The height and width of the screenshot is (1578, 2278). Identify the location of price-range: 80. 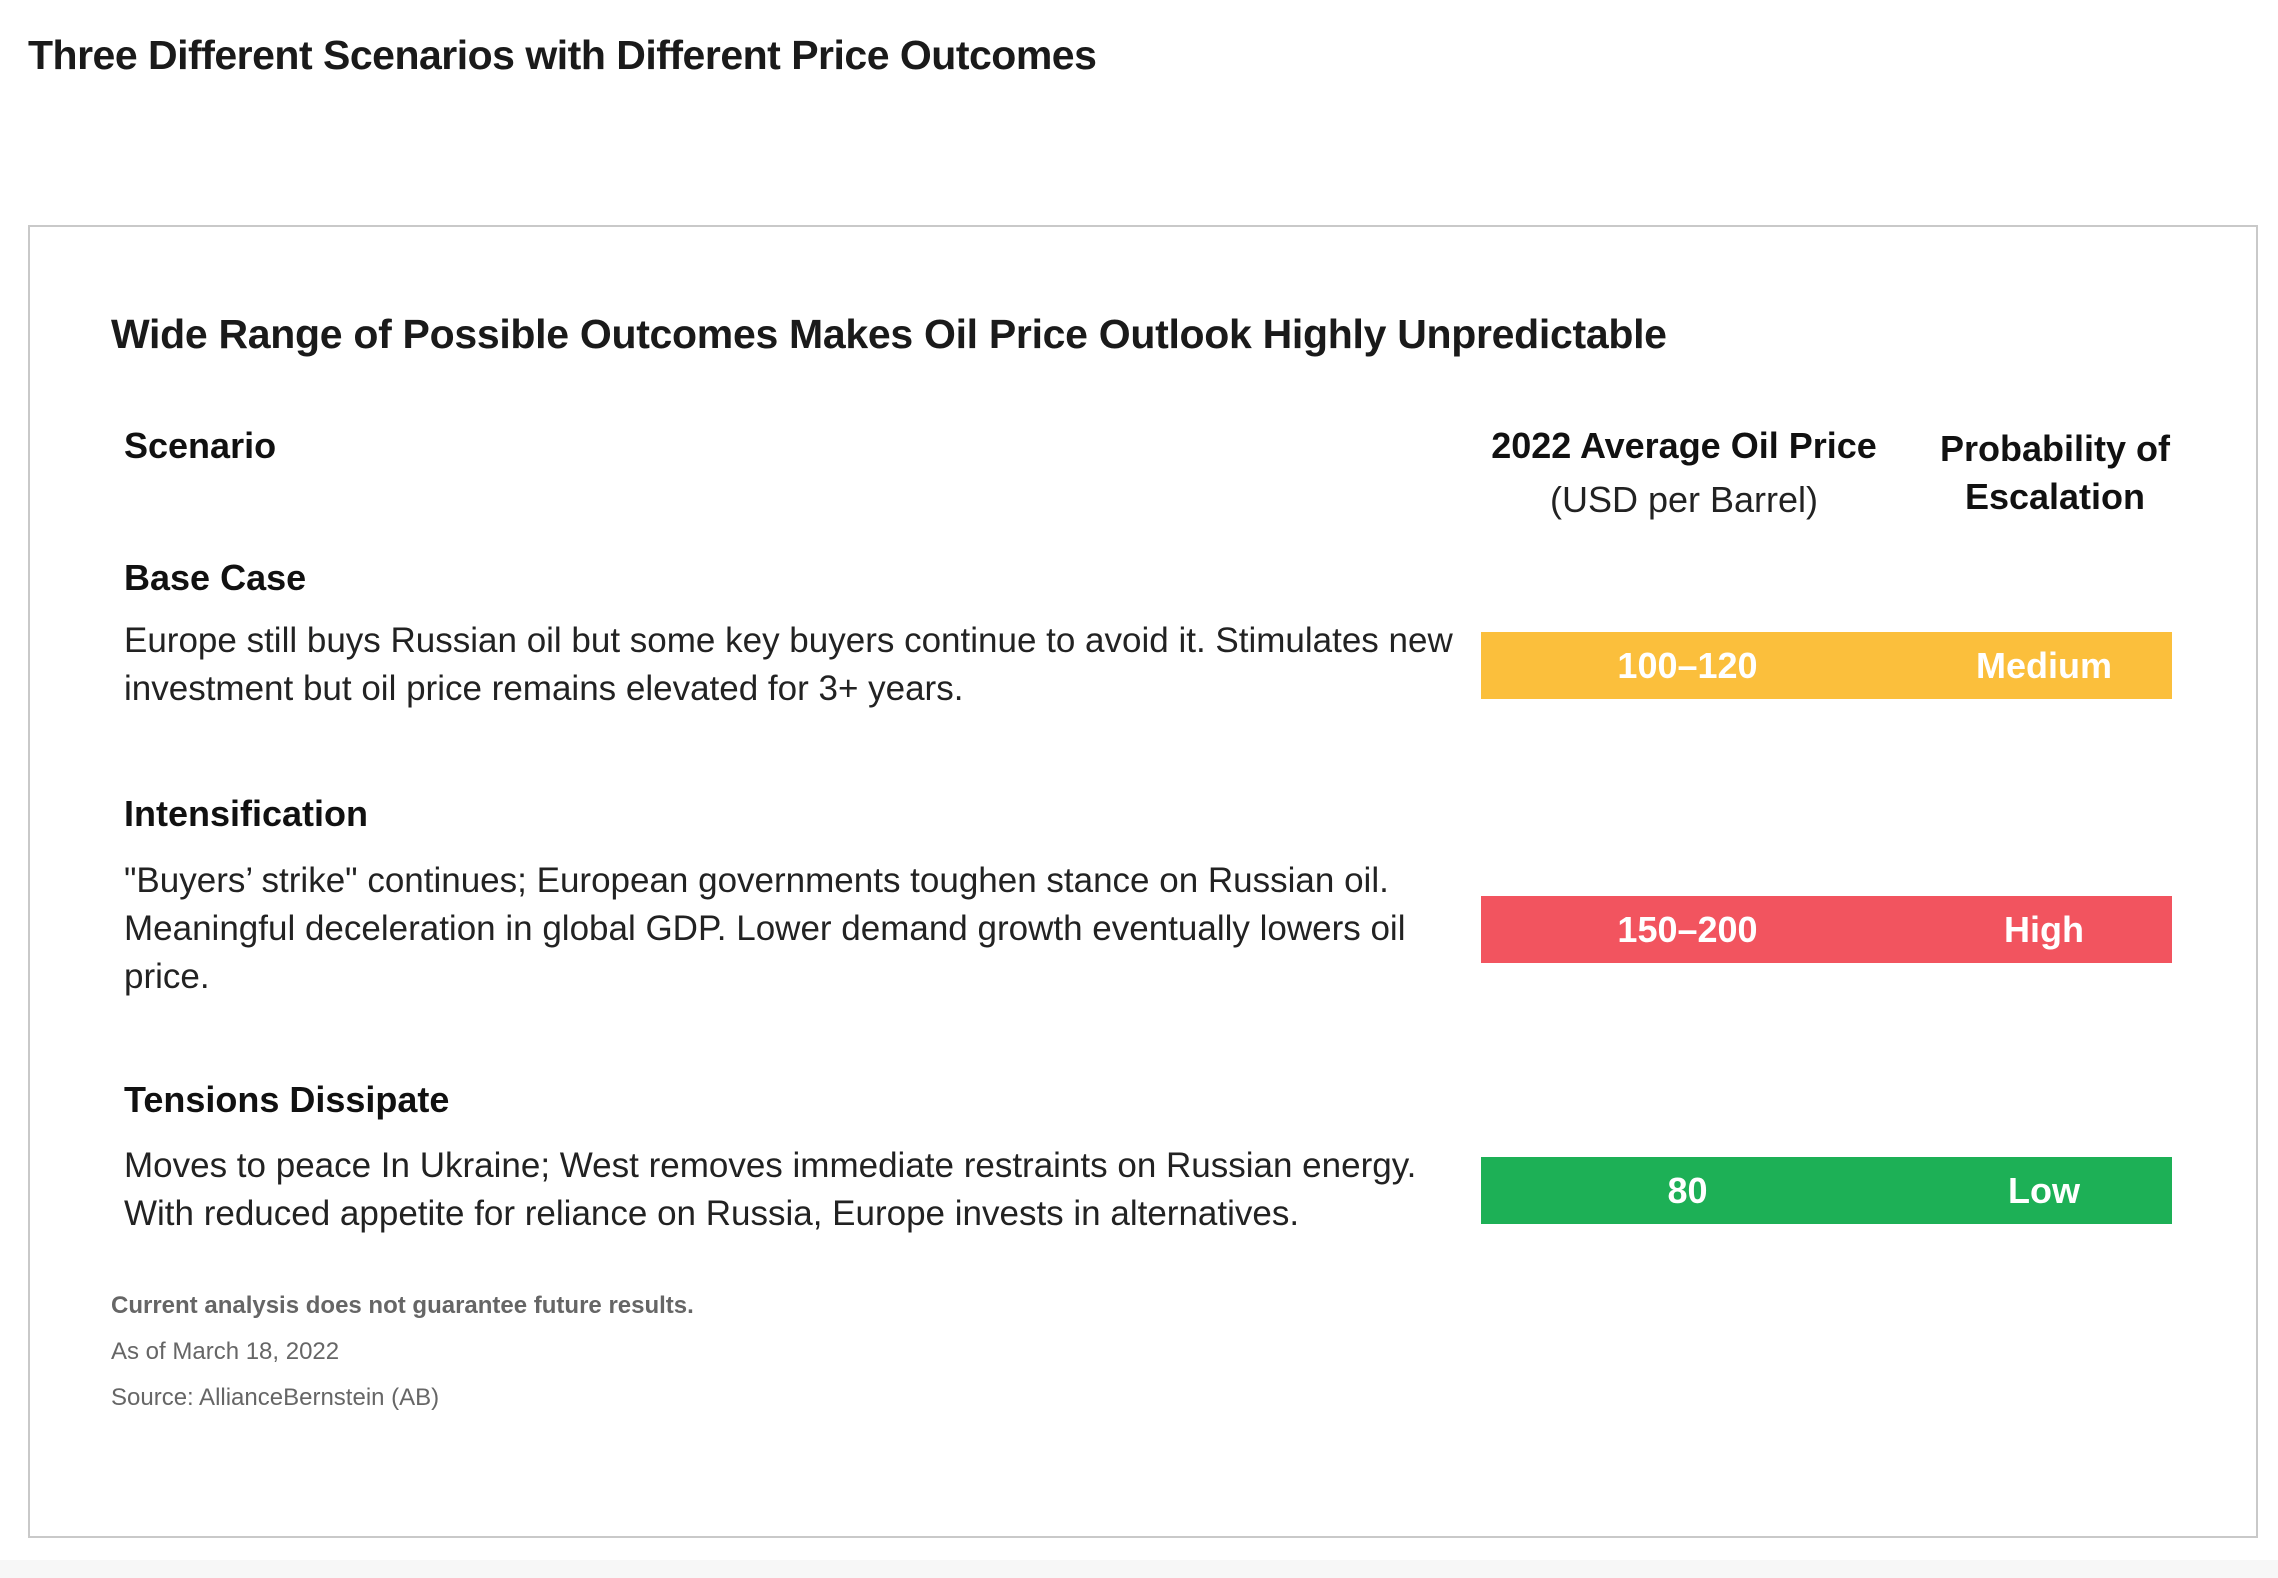
(1687, 1190).